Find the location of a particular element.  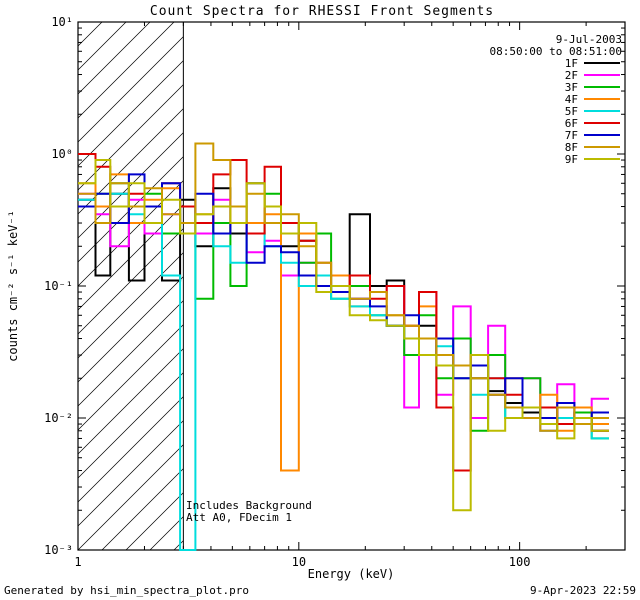

attenuator-note: Att A0, FDecim 1 is located at coordinates (239, 517).